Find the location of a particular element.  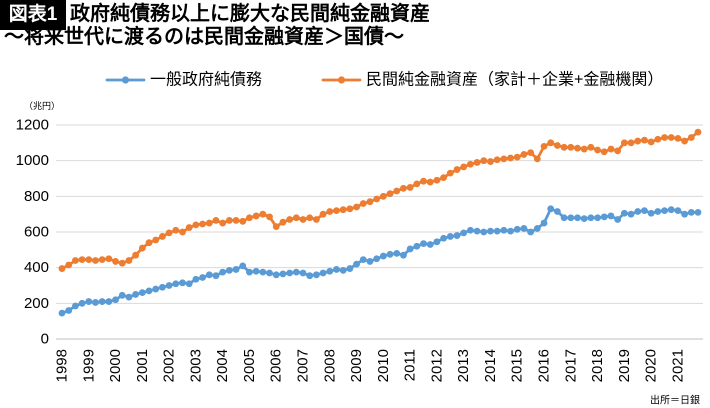

chart-subtitle: 〜将来世代に渡るのは民間金融資産＞国債〜 is located at coordinates (204, 37).